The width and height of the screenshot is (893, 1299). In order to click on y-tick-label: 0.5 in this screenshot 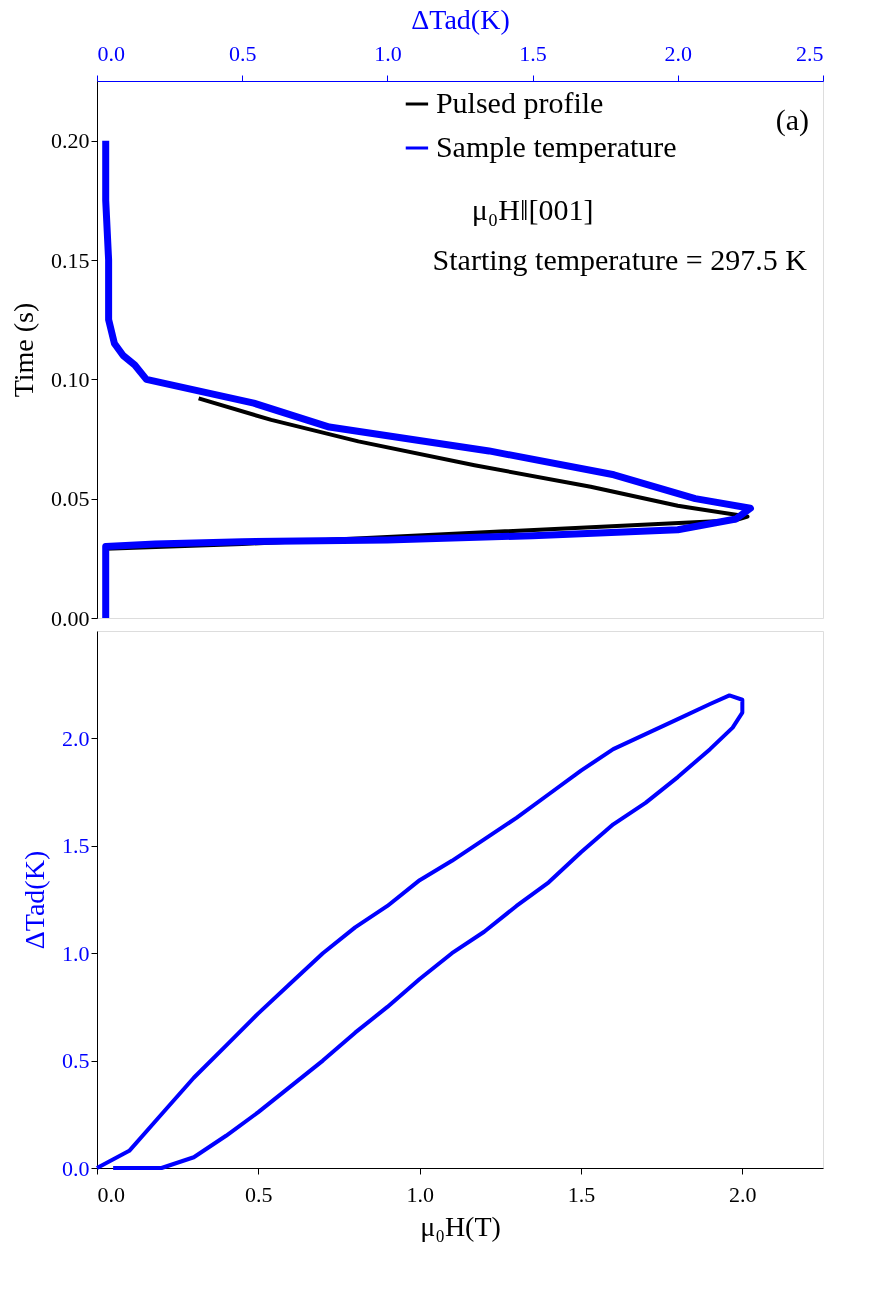, I will do `click(76, 1061)`.